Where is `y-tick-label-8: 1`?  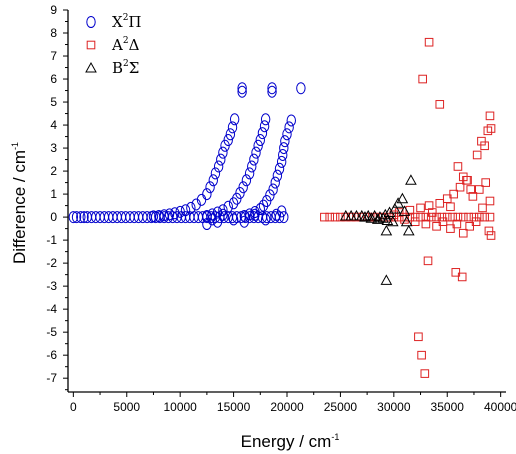
y-tick-label-8: 1 is located at coordinates (53, 194).